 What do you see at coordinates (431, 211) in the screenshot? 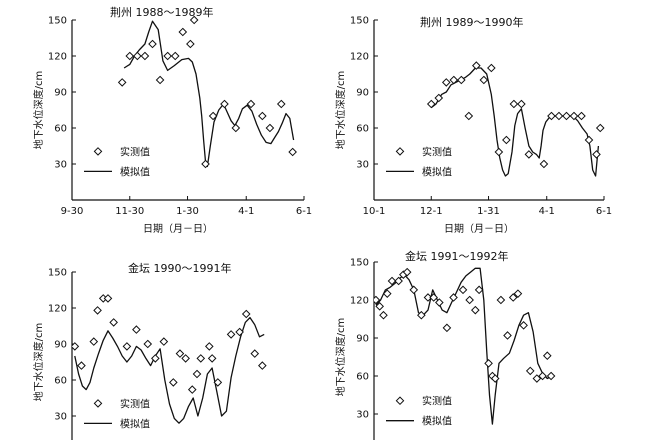
I see `x-tick-label: 12-1` at bounding box center [431, 211].